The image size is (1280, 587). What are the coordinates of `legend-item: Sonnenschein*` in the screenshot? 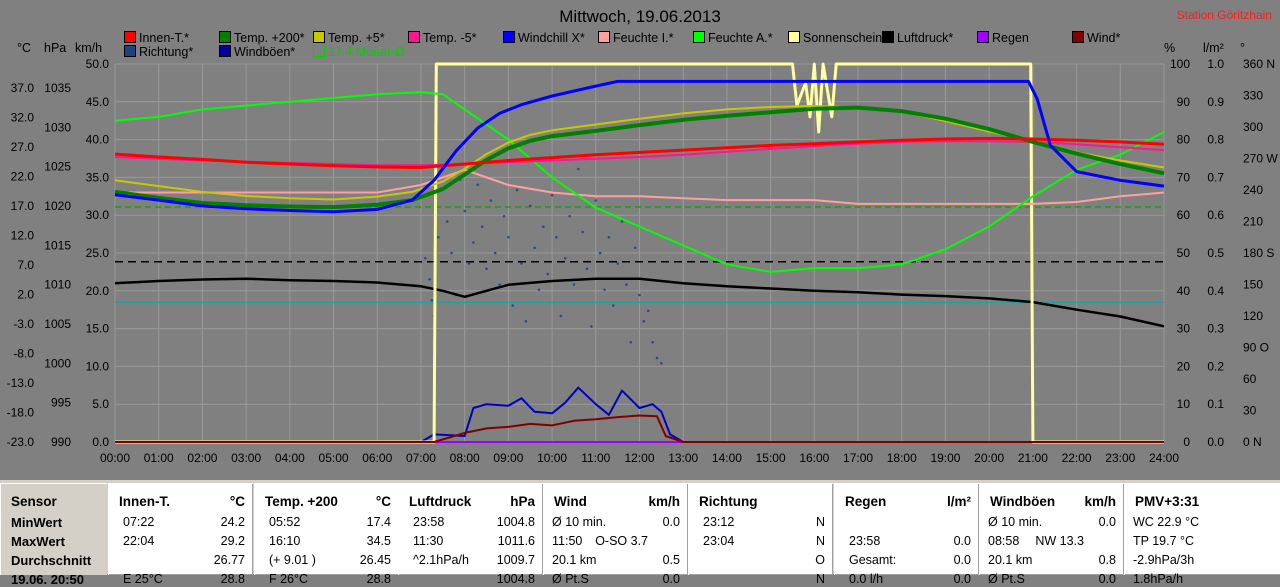 It's located at (837, 38).